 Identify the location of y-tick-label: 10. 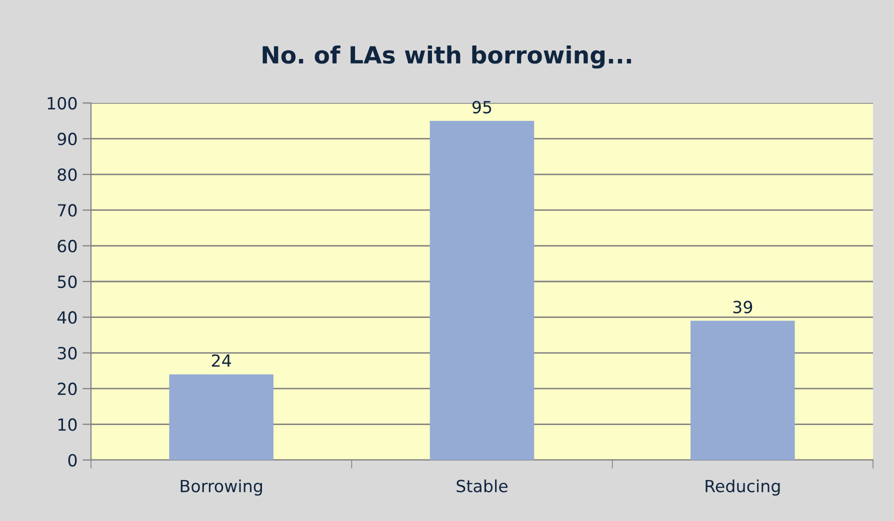
(67, 424).